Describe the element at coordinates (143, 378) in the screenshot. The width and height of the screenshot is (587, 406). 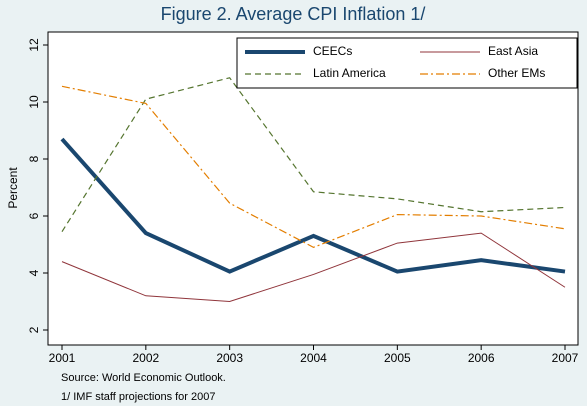
I see `note: Source: World Economic Outlook.` at that location.